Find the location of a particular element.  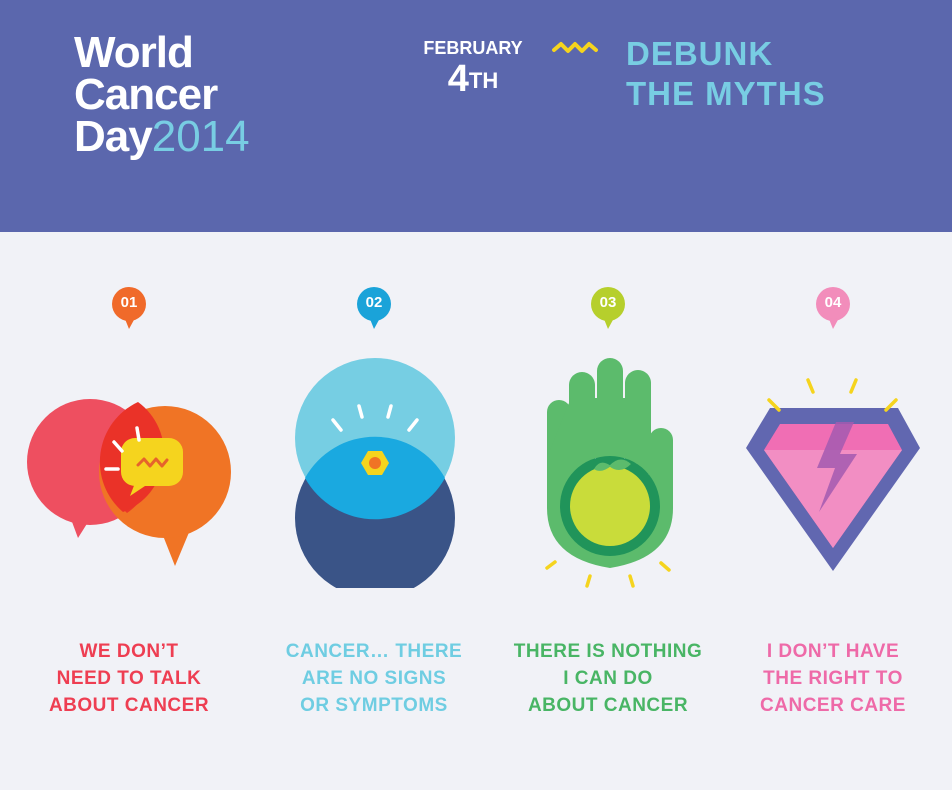

badge-number: 02 is located at coordinates (374, 302).